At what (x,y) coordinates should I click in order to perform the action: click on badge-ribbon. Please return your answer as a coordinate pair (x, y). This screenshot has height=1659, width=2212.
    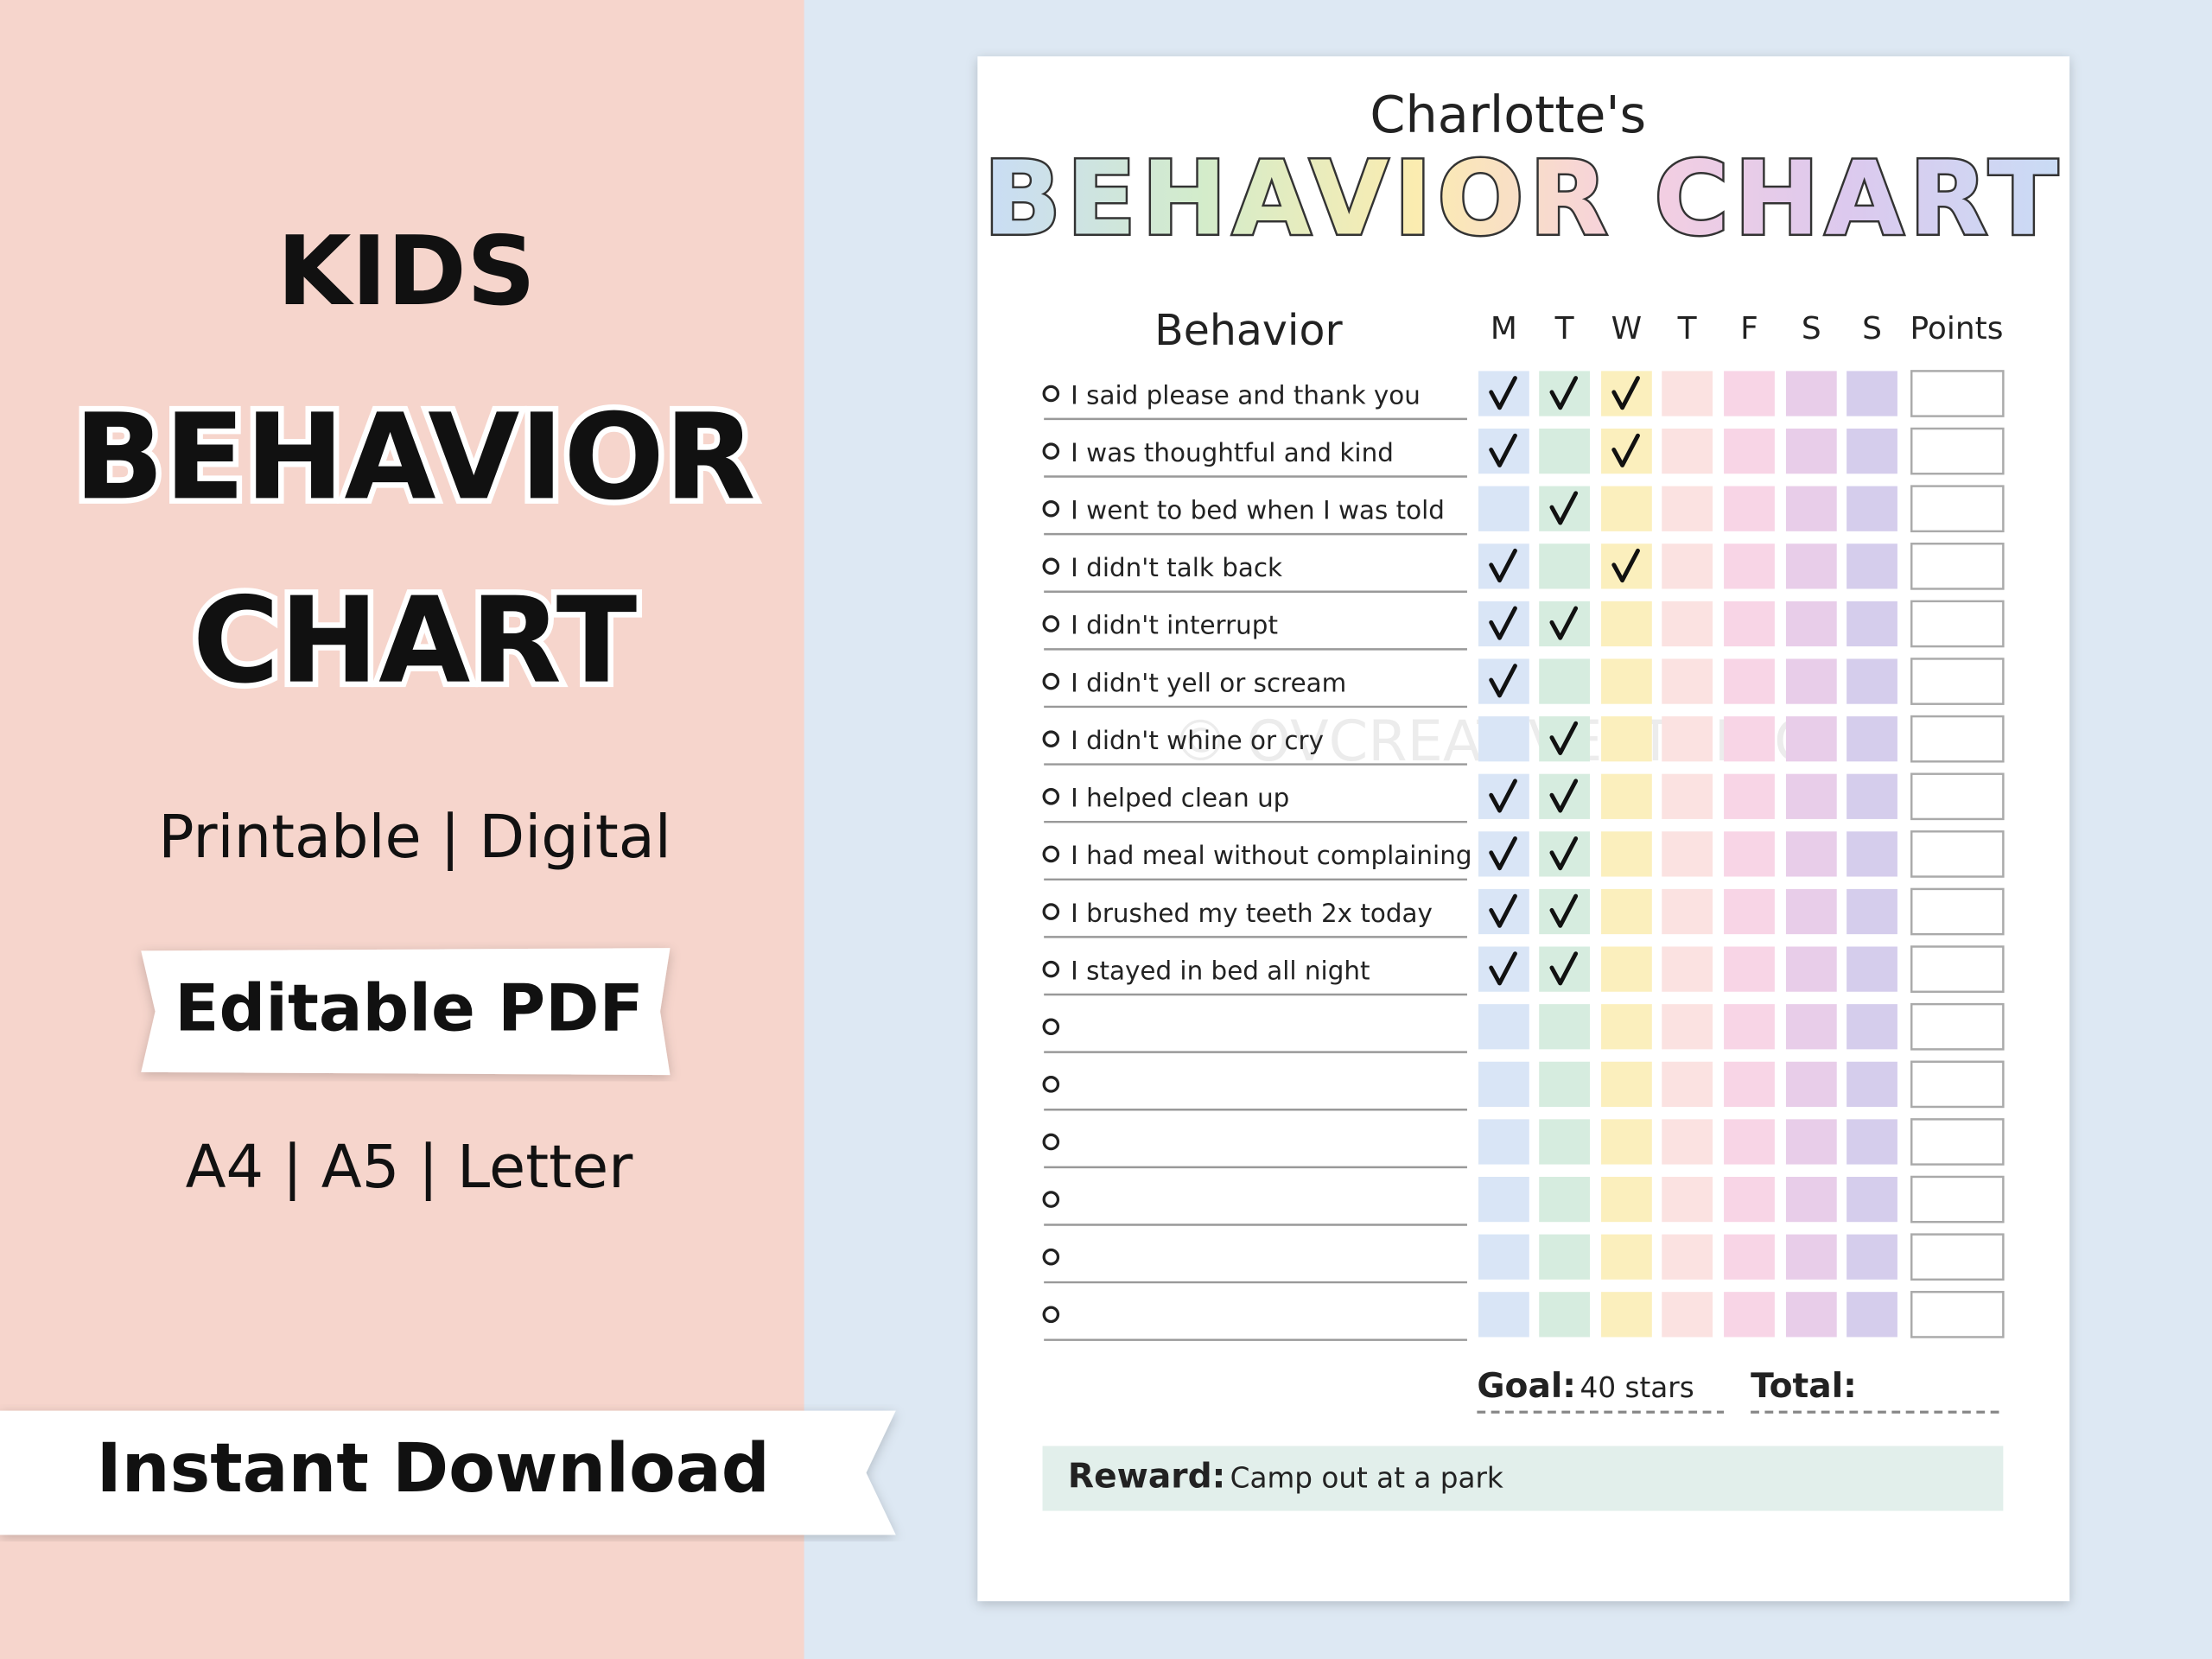
    Looking at the image, I should click on (406, 1012).